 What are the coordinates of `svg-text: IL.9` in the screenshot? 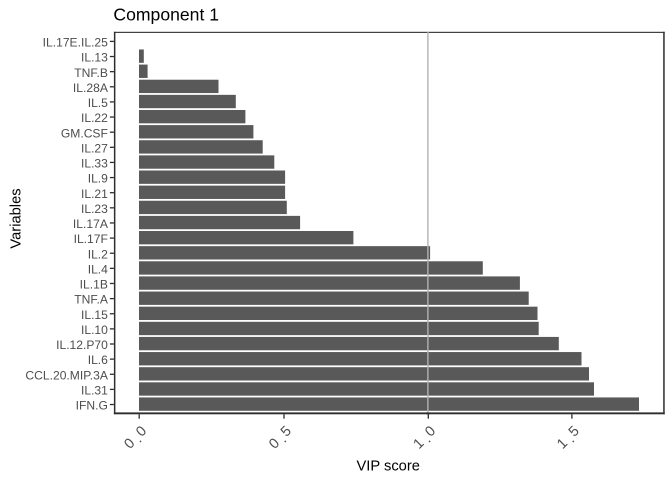 It's located at (98, 179).